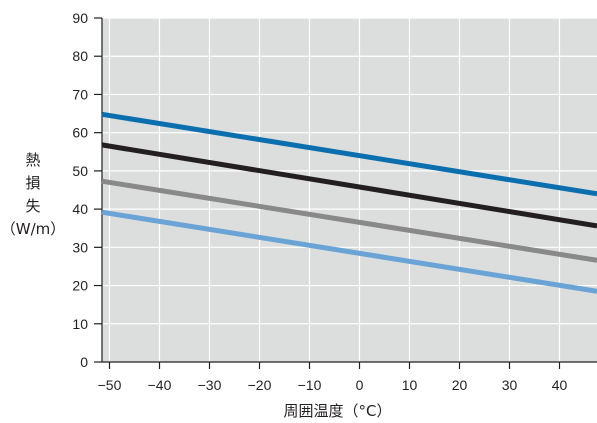  Describe the element at coordinates (80, 324) in the screenshot. I see `y-tick-label: 10` at that location.